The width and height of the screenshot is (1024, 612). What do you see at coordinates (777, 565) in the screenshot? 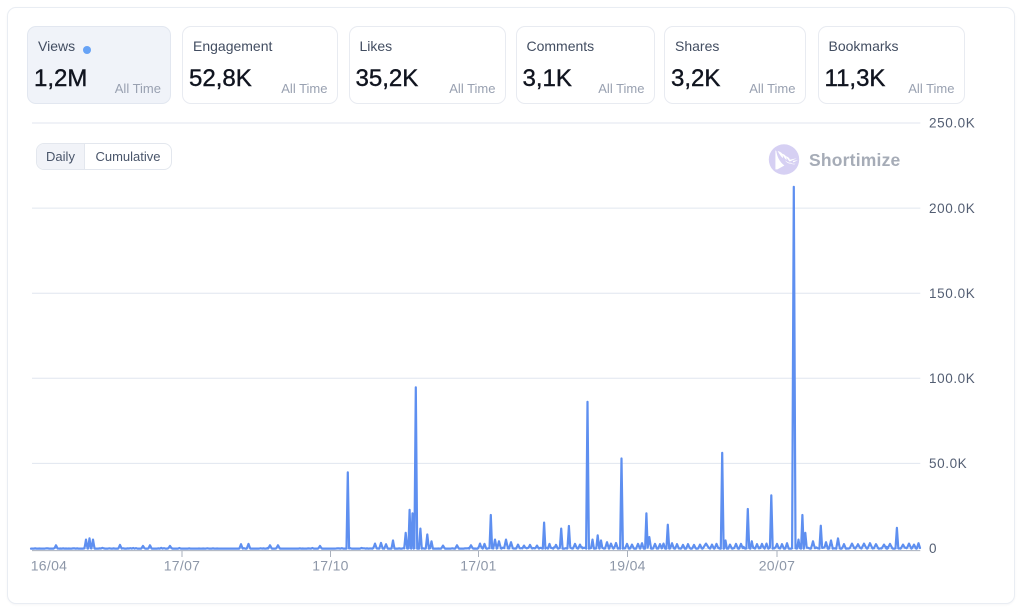
I see `svg-text: 20/07` at bounding box center [777, 565].